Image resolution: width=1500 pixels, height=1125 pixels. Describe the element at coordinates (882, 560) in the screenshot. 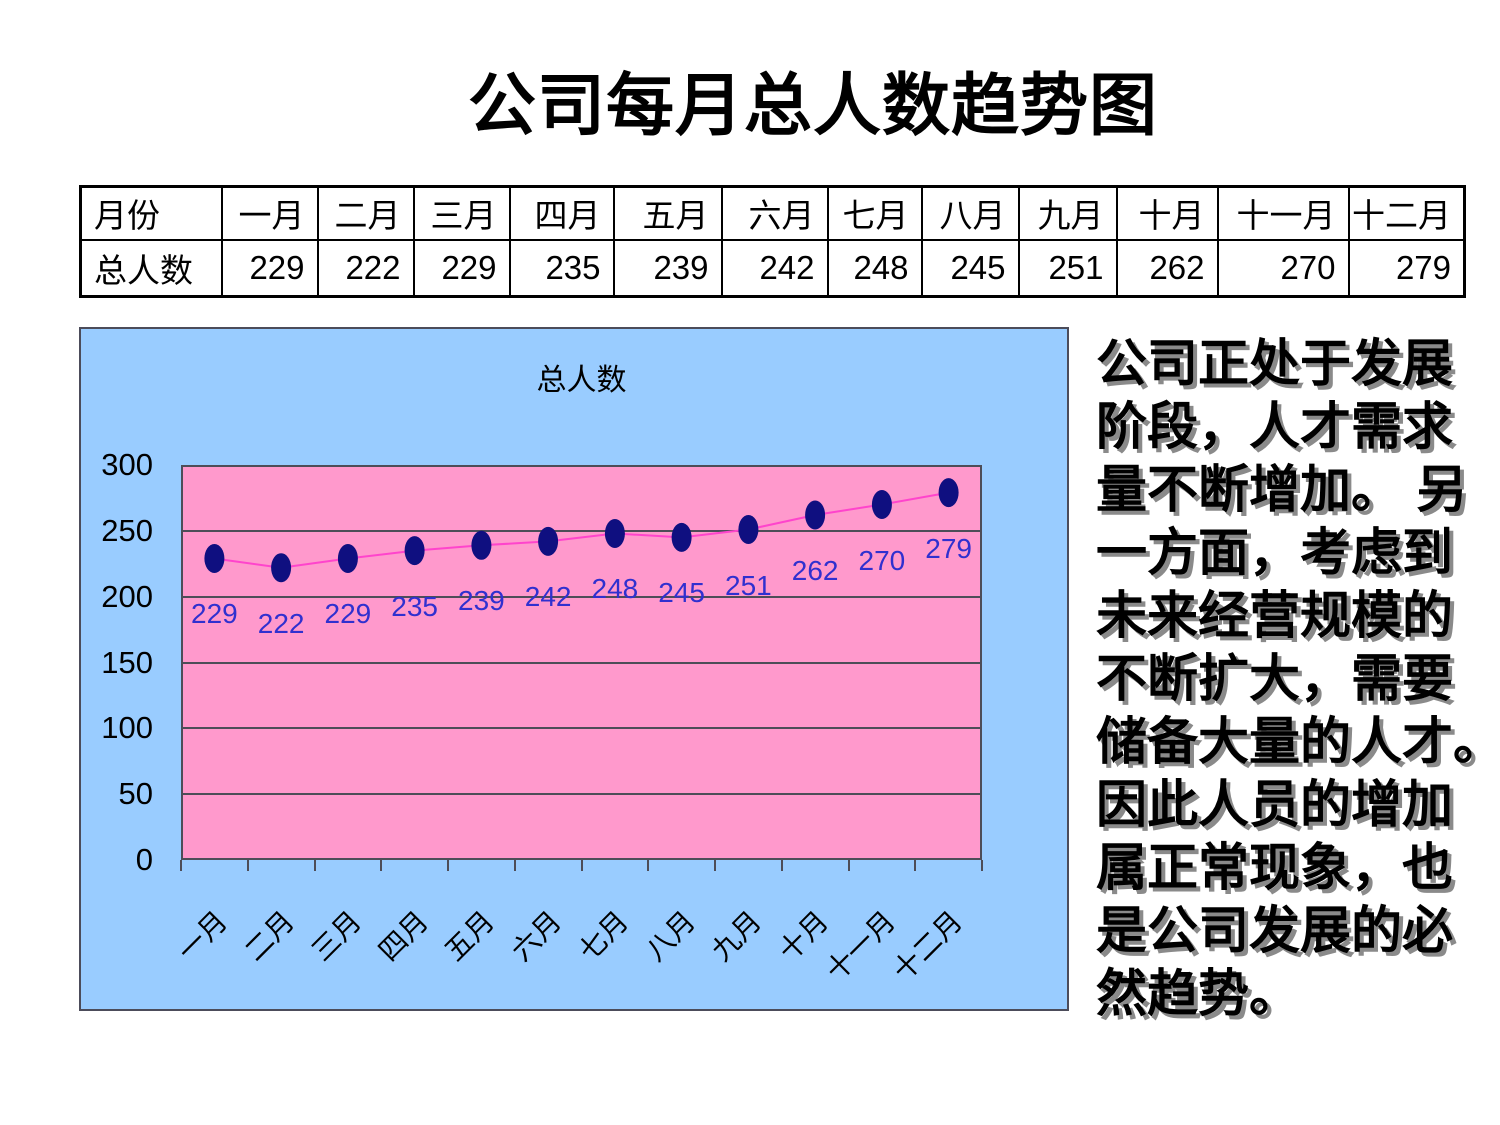

I see `data-label: 270` at that location.